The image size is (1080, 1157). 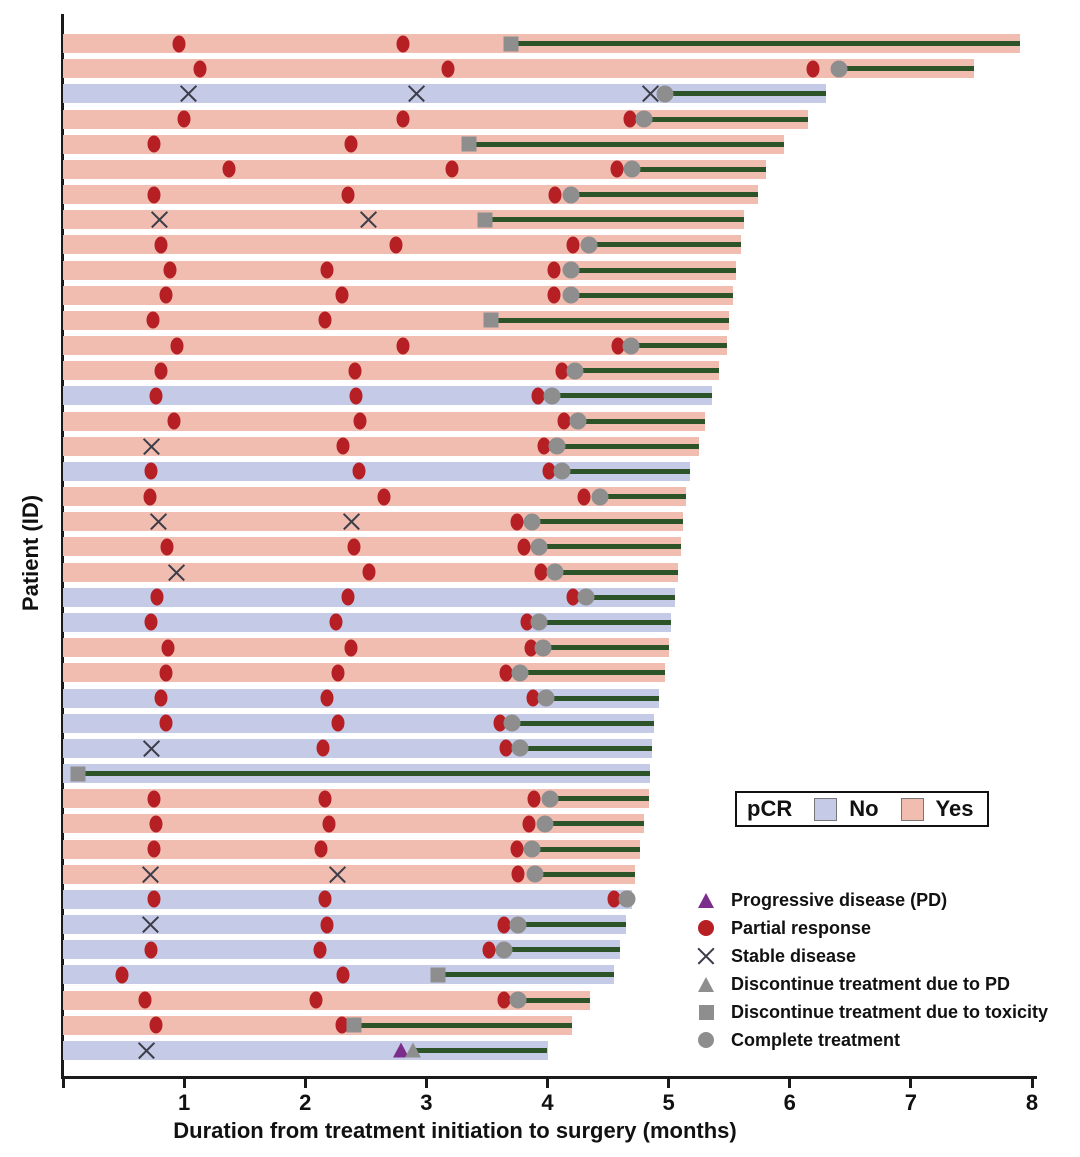 I want to click on x-tick-label: 2, so click(x=305, y=1102).